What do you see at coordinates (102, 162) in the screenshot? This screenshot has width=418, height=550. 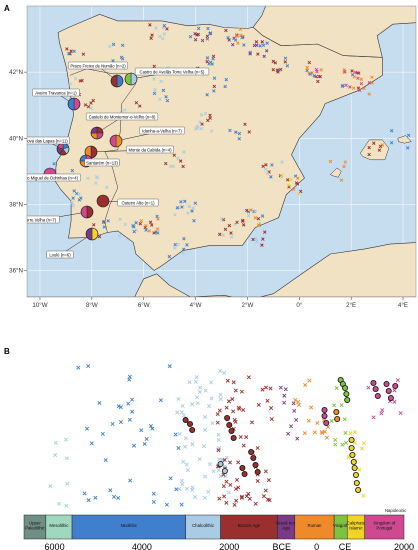 I see `site-label: Santarém (n=13)` at bounding box center [102, 162].